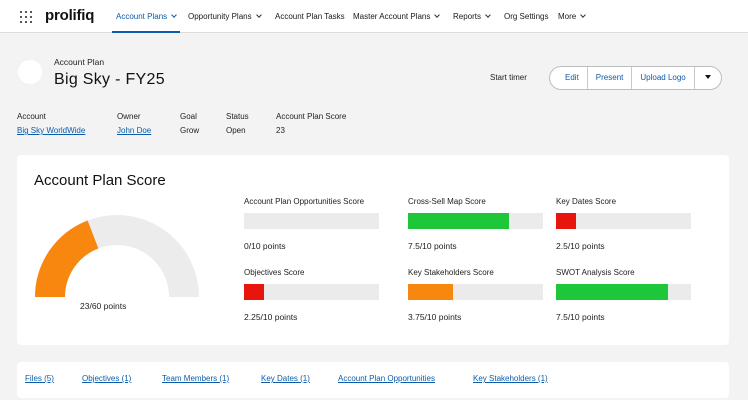  Describe the element at coordinates (304, 201) in the screenshot. I see `metric-label: Account Plan Opportunities Score` at that location.